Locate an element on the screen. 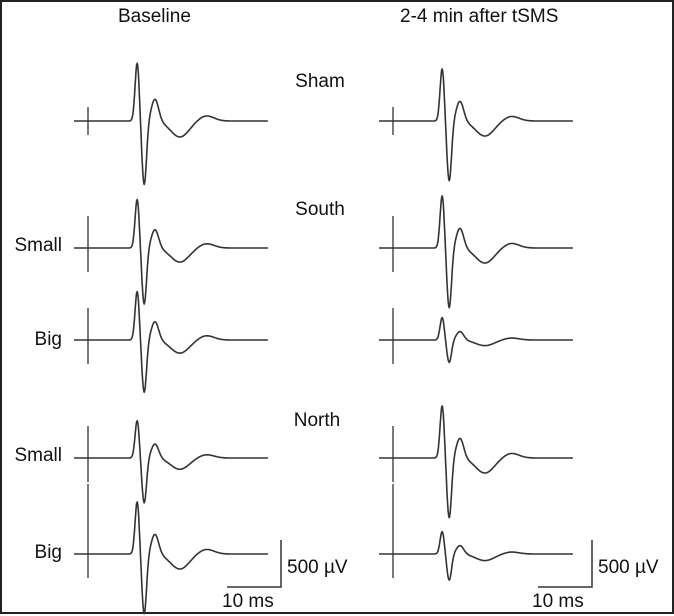 The width and height of the screenshot is (674, 616). row-label-south-big: Big is located at coordinates (48, 339).